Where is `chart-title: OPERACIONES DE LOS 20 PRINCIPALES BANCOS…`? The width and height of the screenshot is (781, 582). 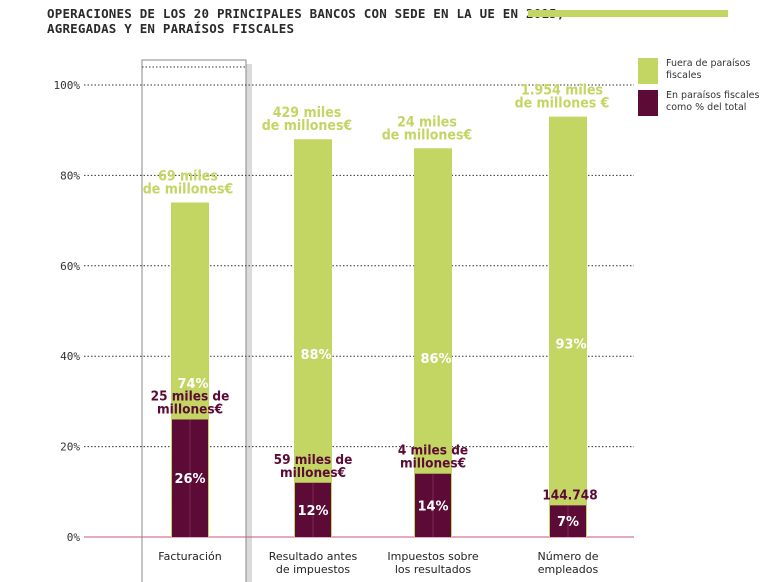
chart-title: OPERACIONES DE LOS 20 PRINCIPALES BANCOS… is located at coordinates (307, 21).